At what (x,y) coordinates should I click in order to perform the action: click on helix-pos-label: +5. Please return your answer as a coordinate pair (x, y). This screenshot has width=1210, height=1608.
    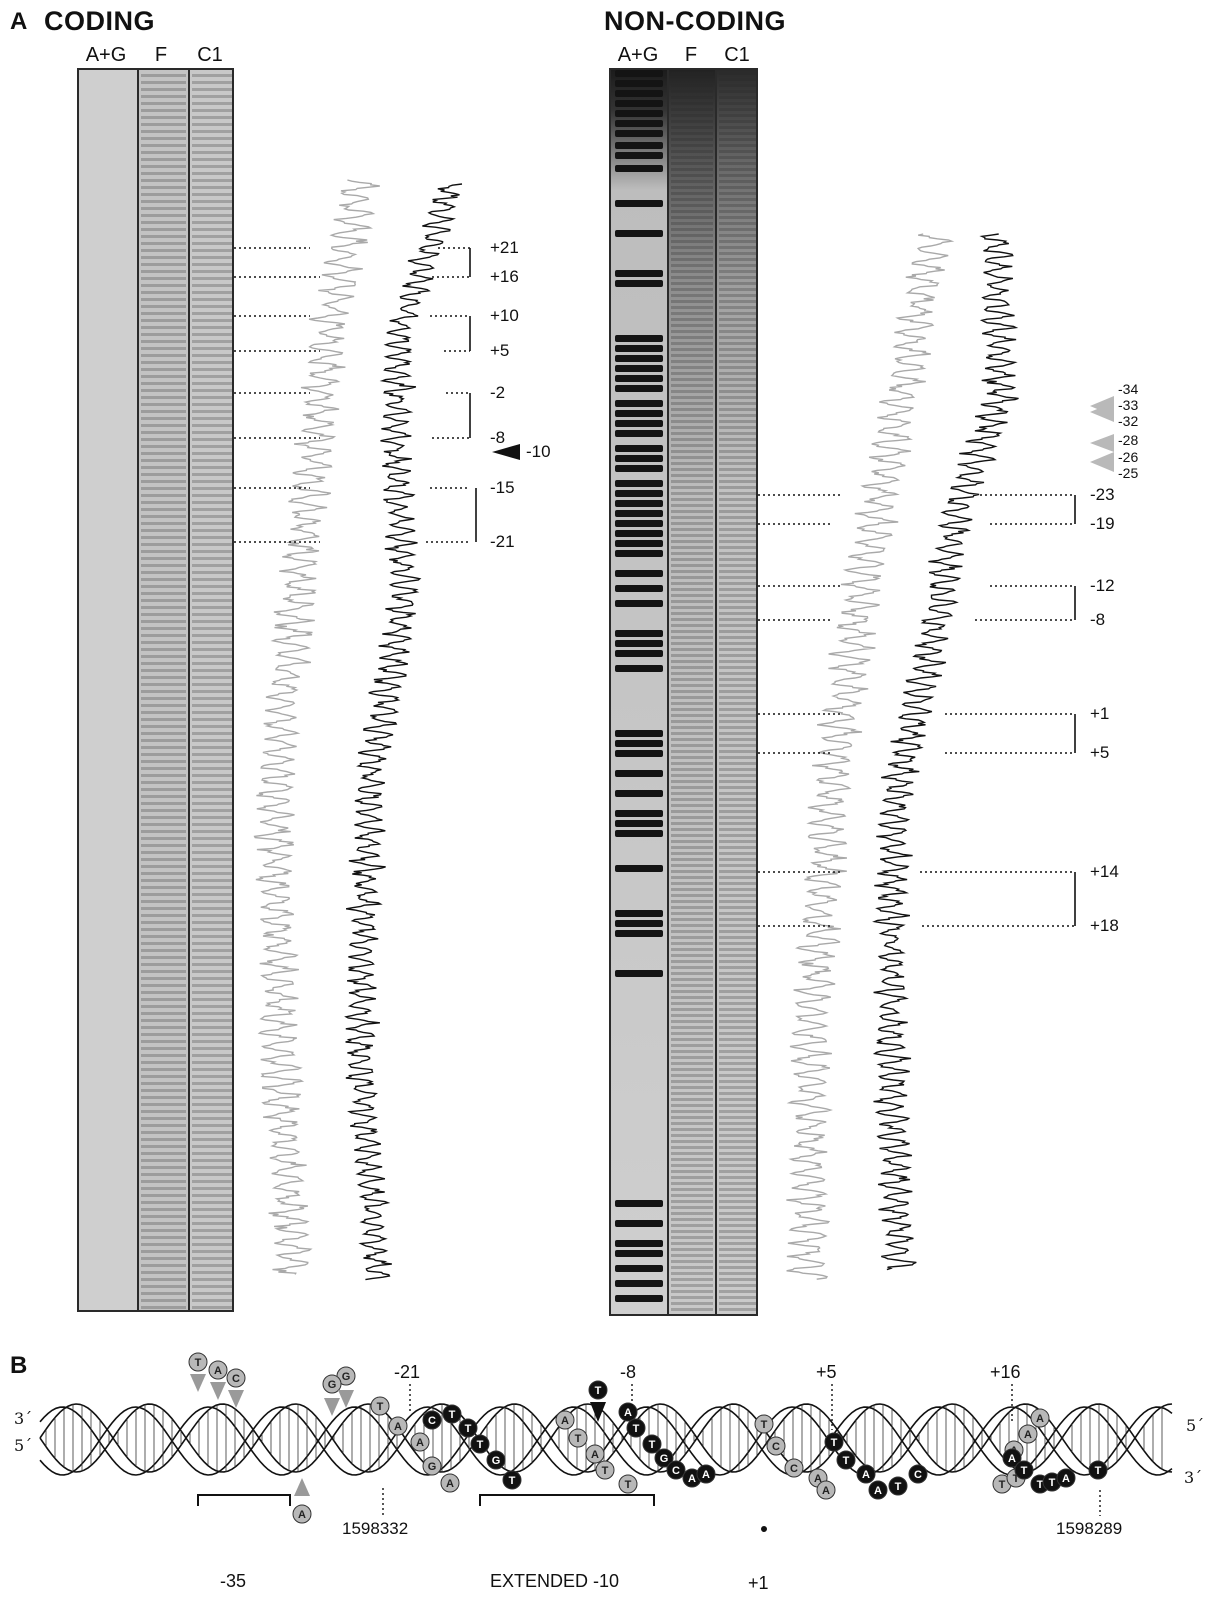
    Looking at the image, I should click on (826, 1372).